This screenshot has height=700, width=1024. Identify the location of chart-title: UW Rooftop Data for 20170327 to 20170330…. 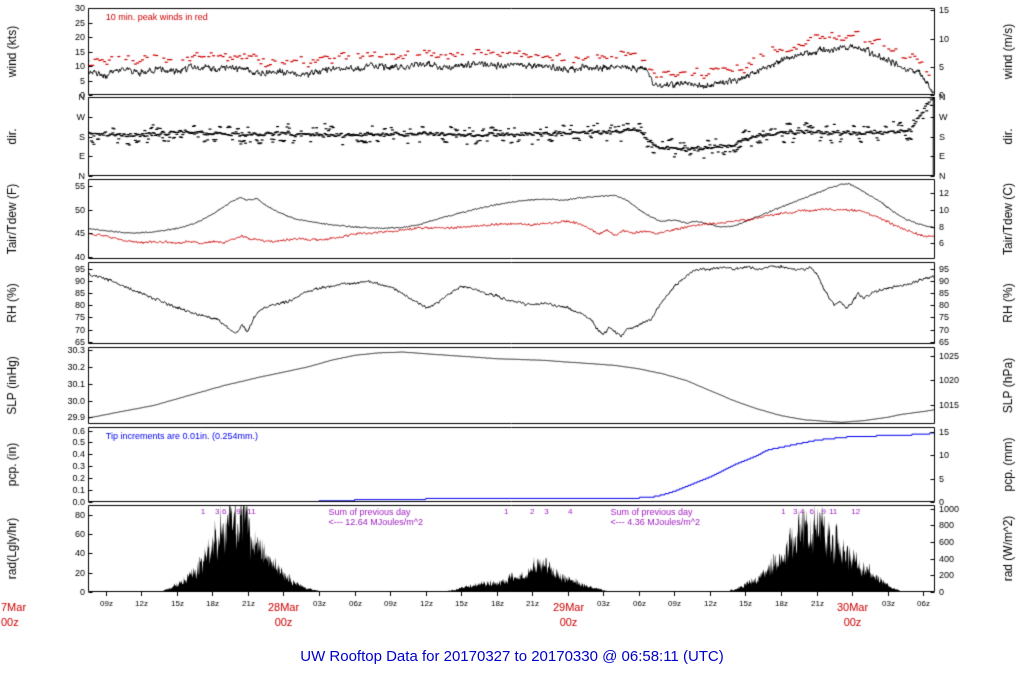
(512, 656).